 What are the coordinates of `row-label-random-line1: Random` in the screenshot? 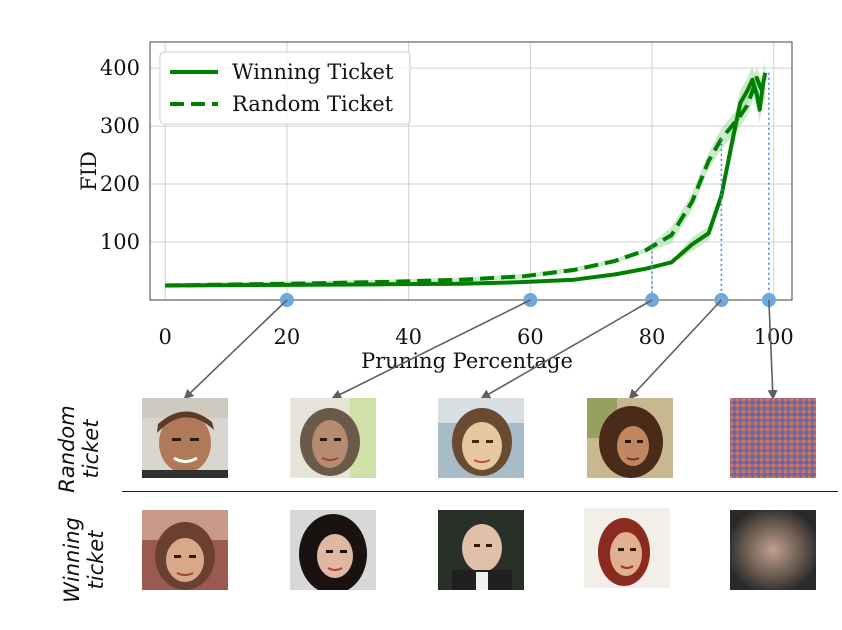 It's located at (67, 449).